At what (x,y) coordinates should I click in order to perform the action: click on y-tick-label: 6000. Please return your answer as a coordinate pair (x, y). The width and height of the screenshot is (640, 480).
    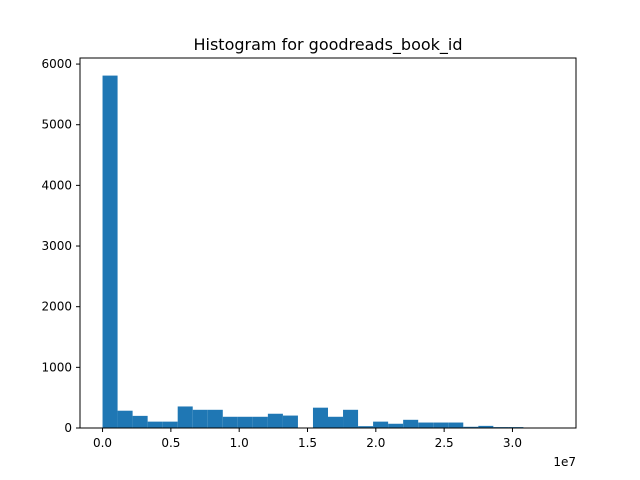
    Looking at the image, I should click on (56, 64).